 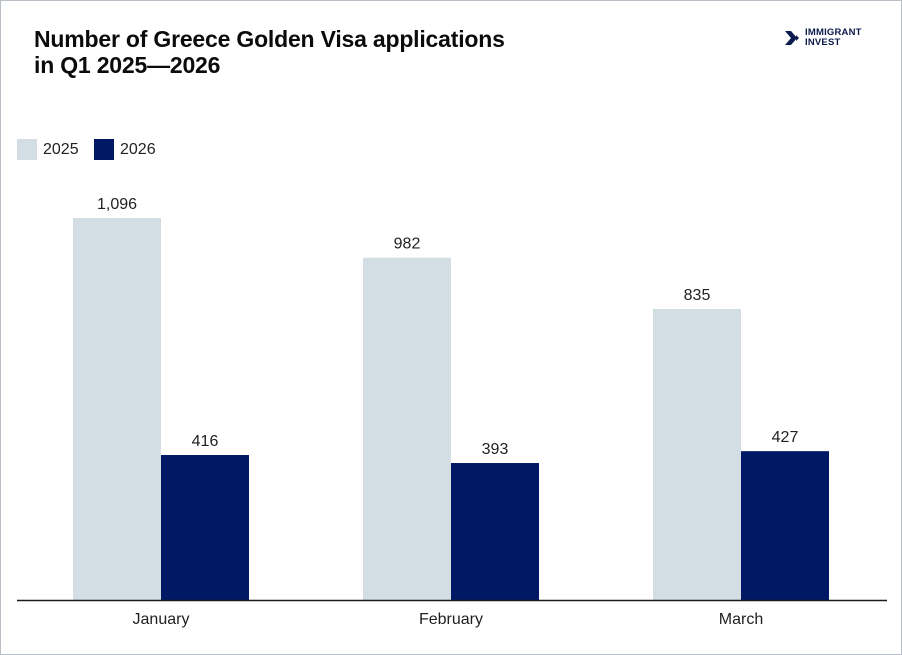 I want to click on bar-value-label-february-2026: 393, so click(x=495, y=449).